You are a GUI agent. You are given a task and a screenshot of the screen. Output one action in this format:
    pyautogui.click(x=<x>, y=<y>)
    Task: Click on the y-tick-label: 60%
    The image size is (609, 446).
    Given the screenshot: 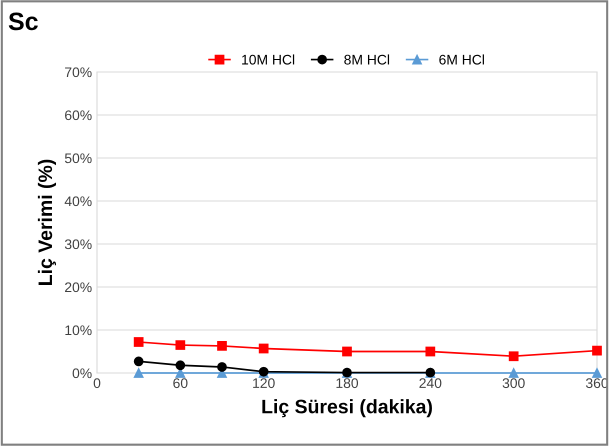 What is the action you would take?
    pyautogui.click(x=78, y=115)
    